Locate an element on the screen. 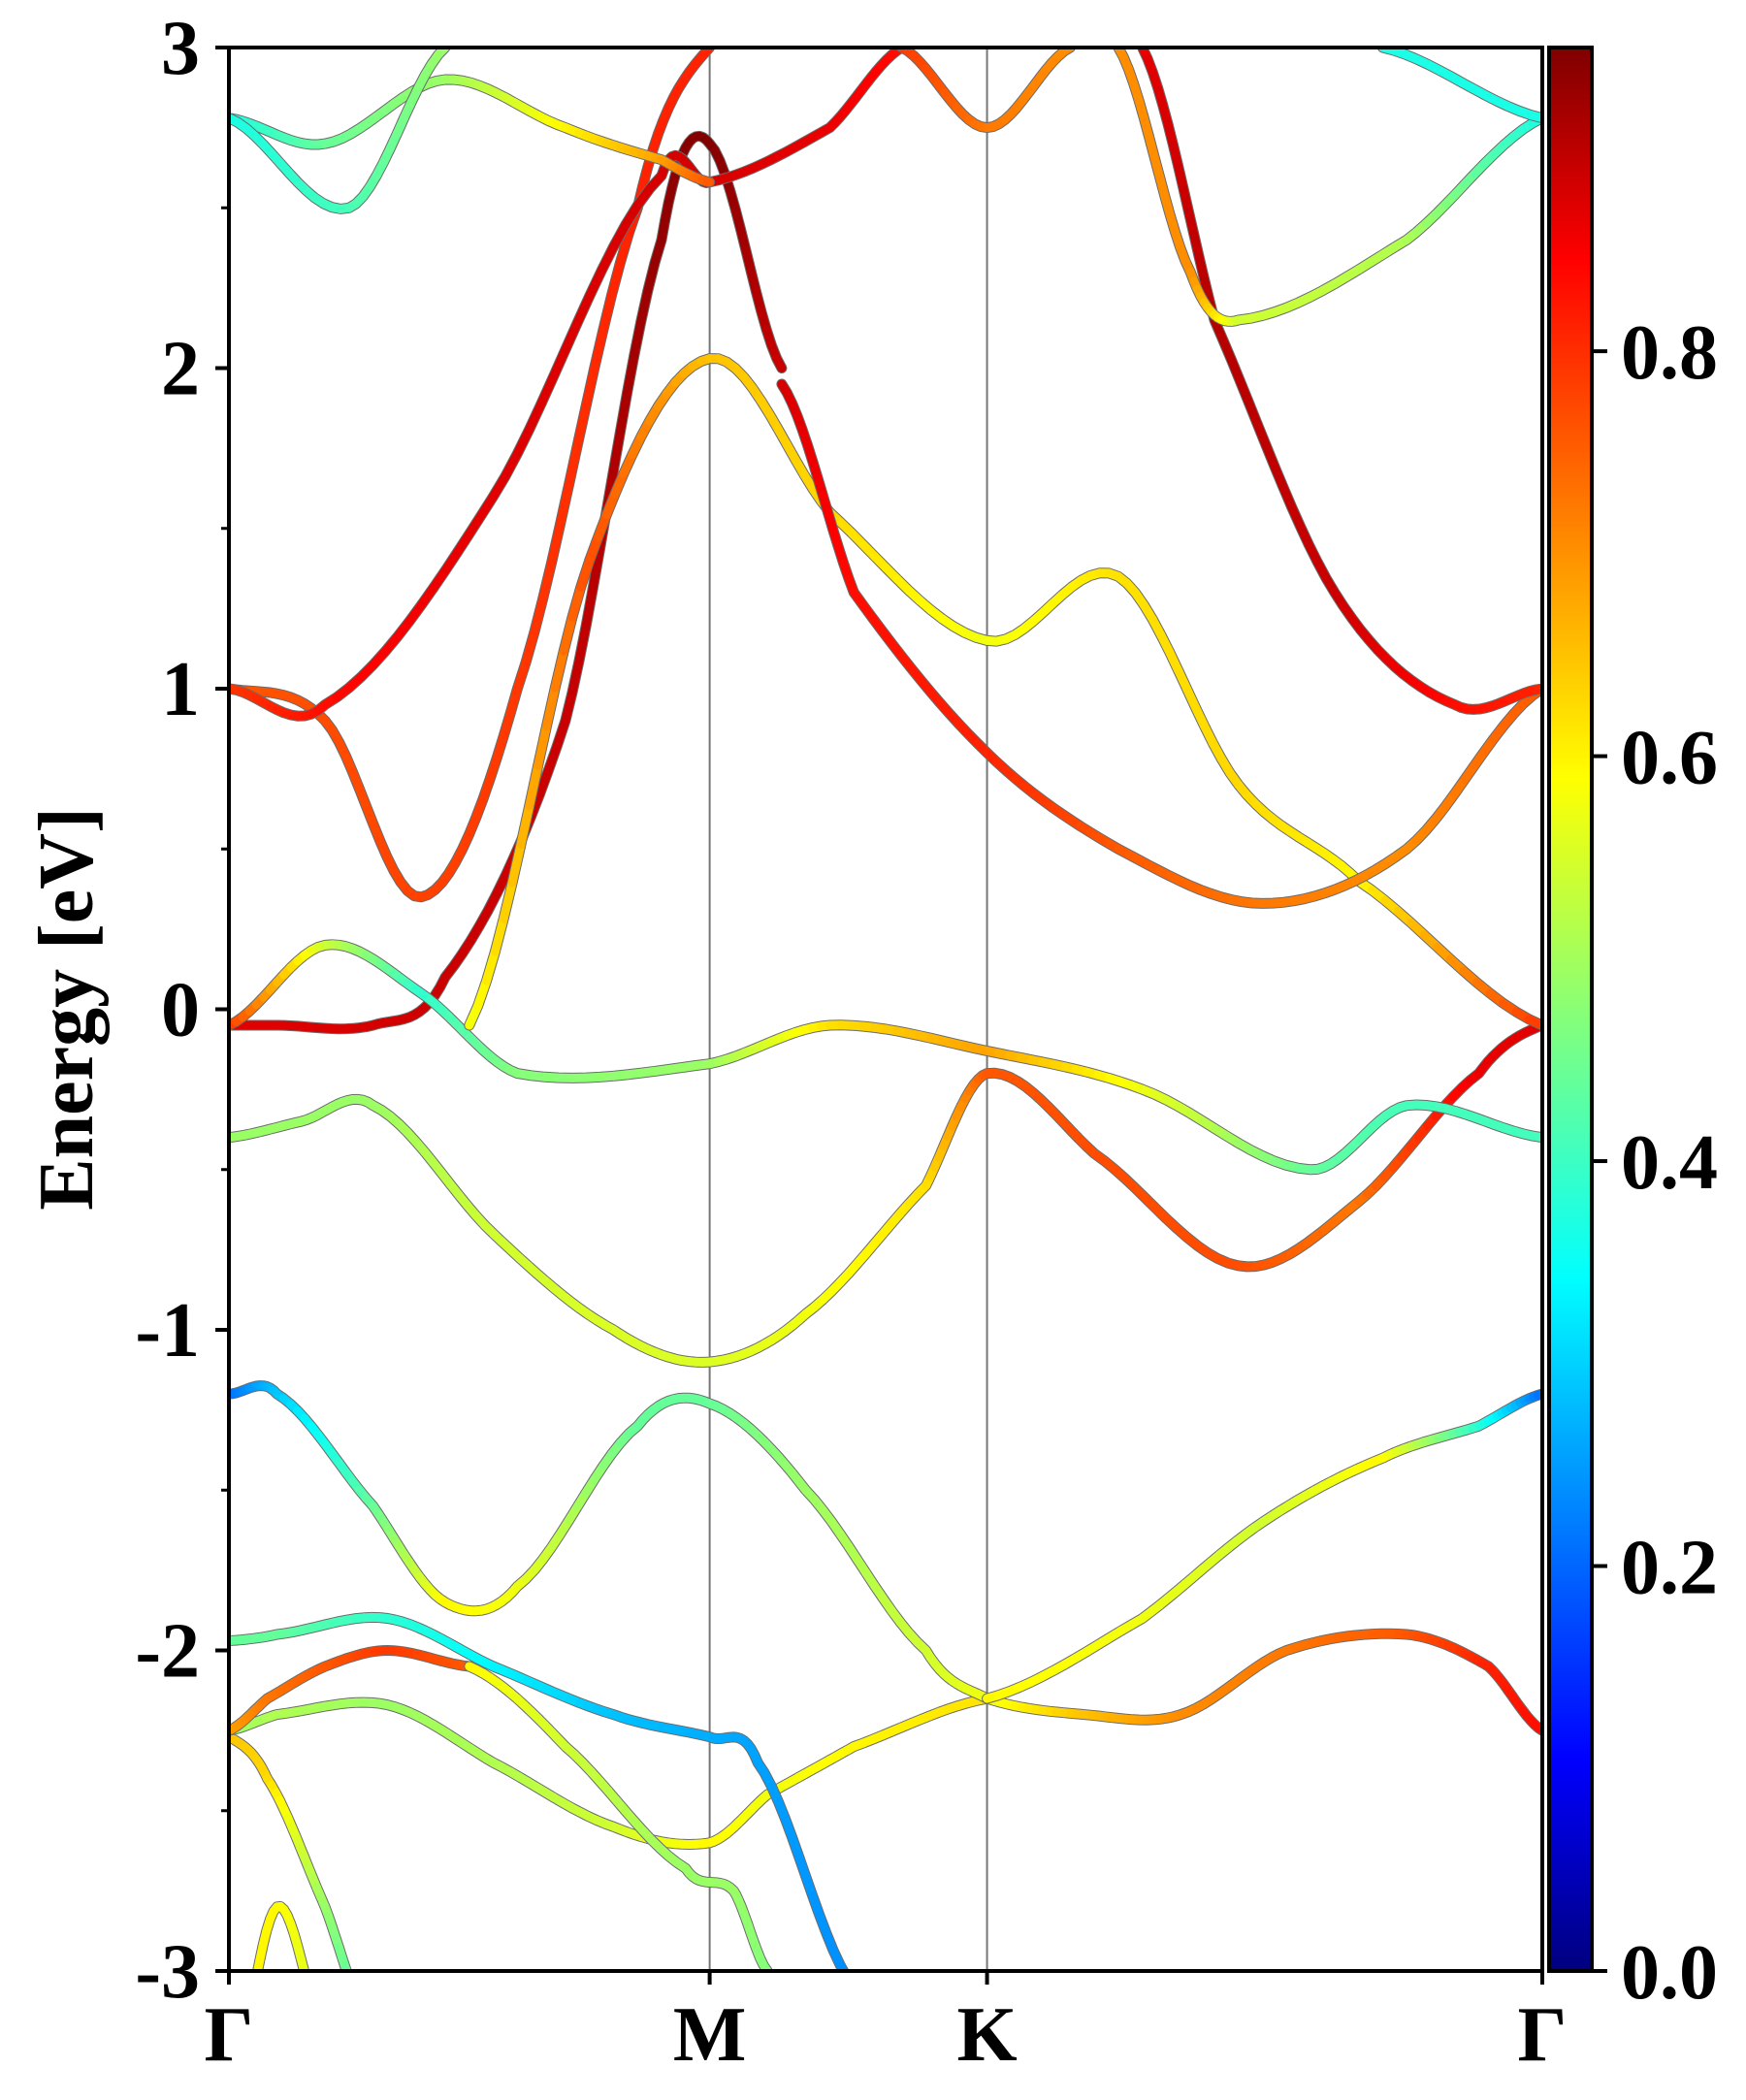 The height and width of the screenshot is (2100, 1746). y-tick-label: 2 is located at coordinates (180, 369).